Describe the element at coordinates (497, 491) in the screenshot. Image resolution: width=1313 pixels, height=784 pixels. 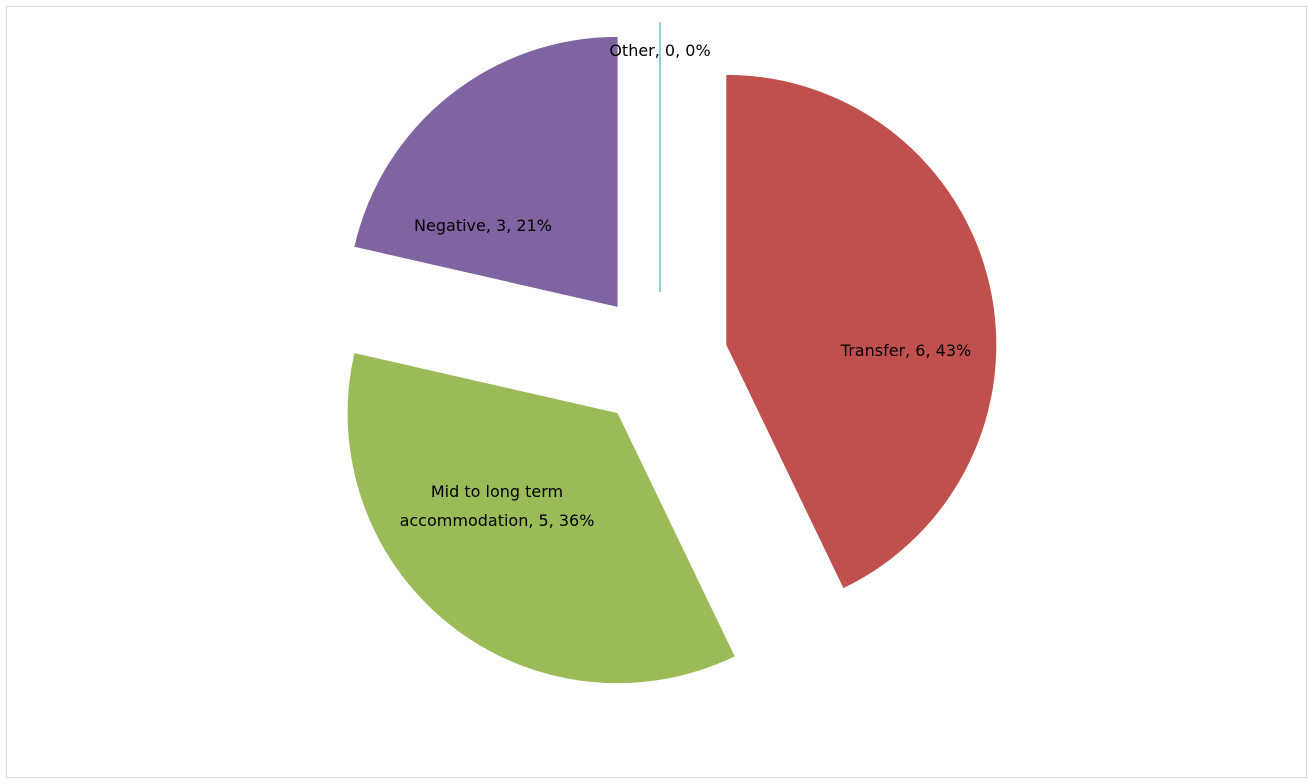
I see `slice-label-mid-to-long-term-line-1: Mid to long term` at that location.